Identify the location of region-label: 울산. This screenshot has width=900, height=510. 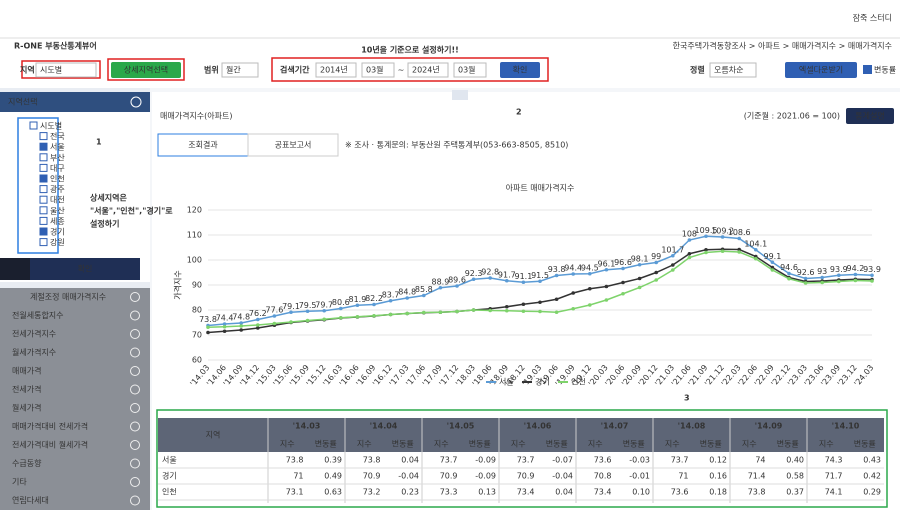
(57, 210).